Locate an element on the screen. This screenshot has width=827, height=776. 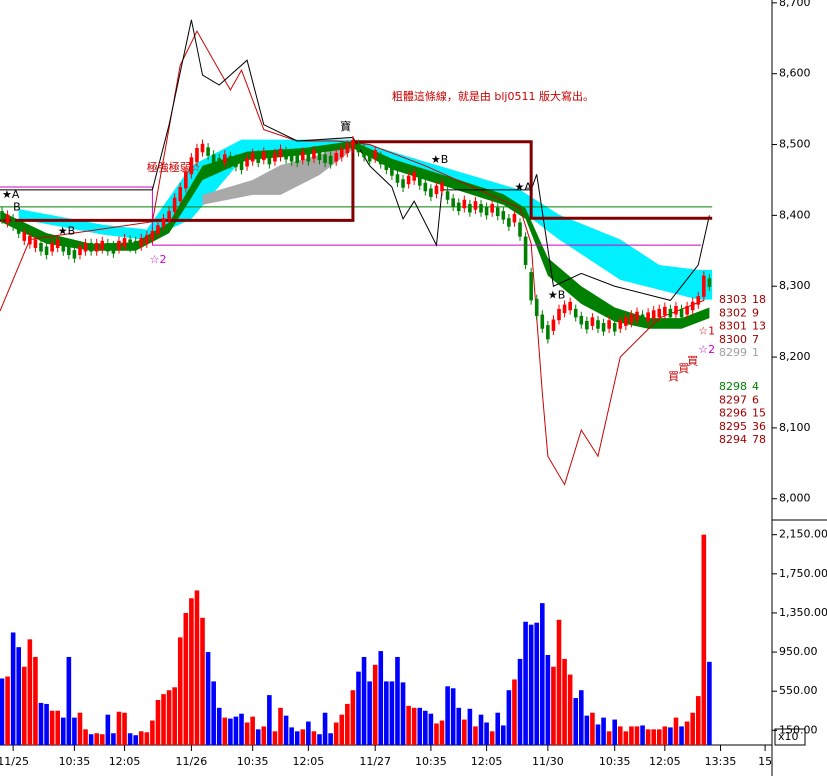
order-qty: 18 is located at coordinates (759, 299).